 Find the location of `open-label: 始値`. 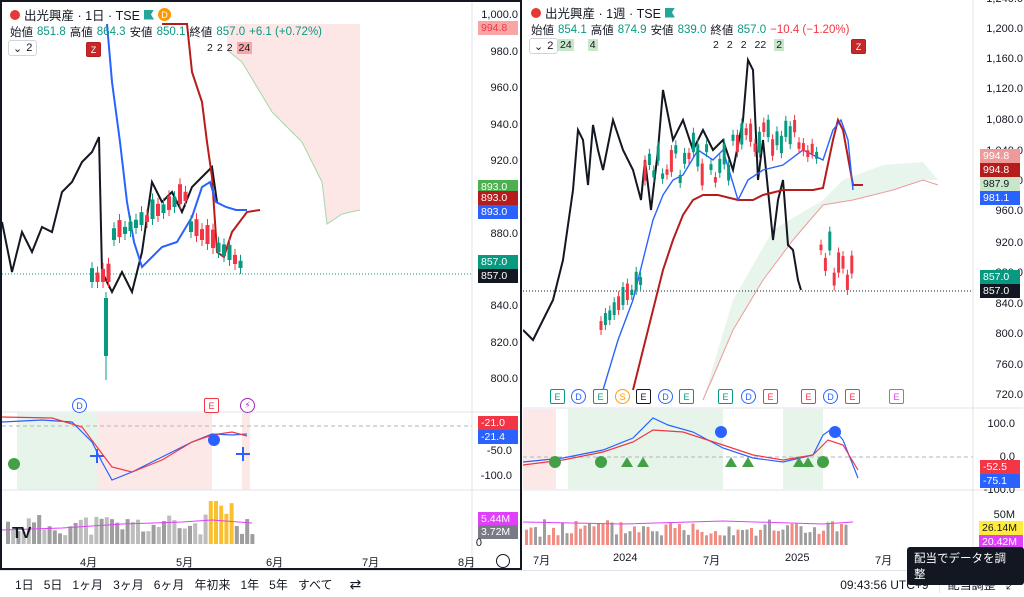

open-label: 始値 is located at coordinates (21, 33).